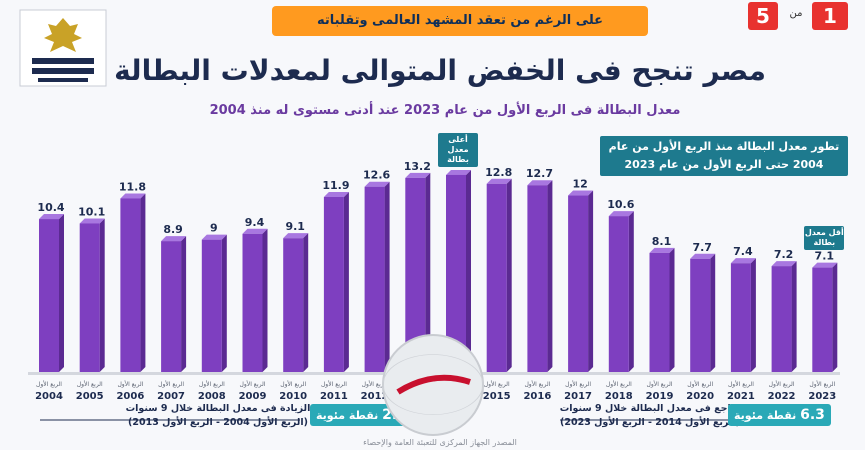  I want to click on bar-value-label: 8.9, so click(173, 229).